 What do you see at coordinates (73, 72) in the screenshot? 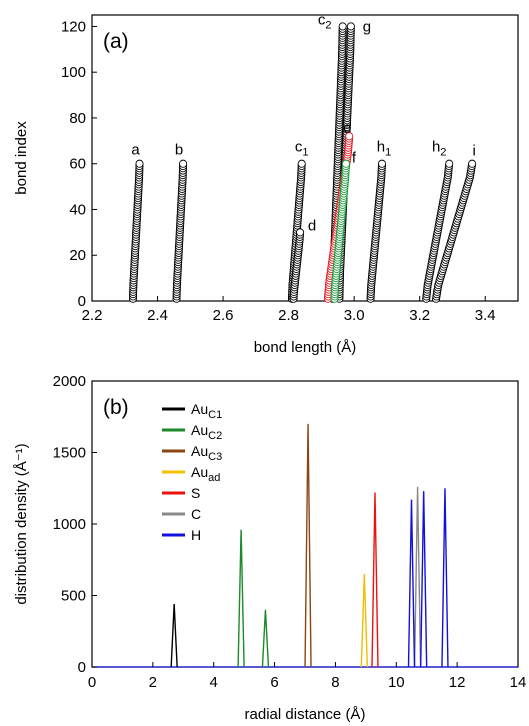
I see `y-tick-label-a: 100` at bounding box center [73, 72].